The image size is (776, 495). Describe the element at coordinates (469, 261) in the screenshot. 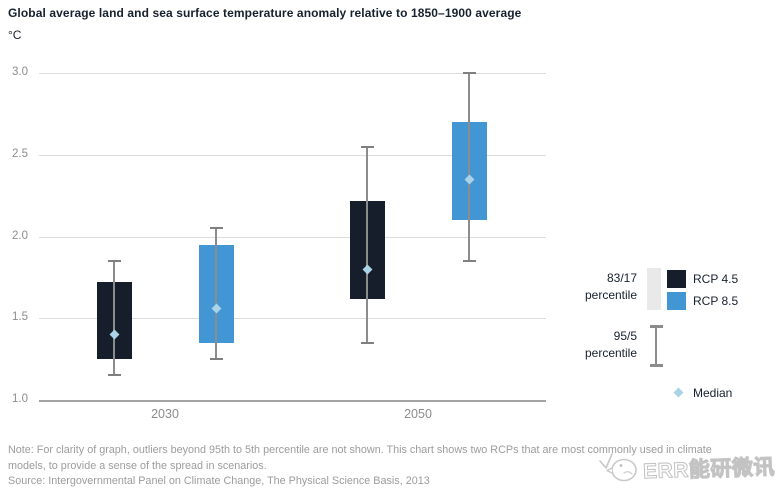

I see `whisker-cap-bottom-rcp85-2050` at that location.